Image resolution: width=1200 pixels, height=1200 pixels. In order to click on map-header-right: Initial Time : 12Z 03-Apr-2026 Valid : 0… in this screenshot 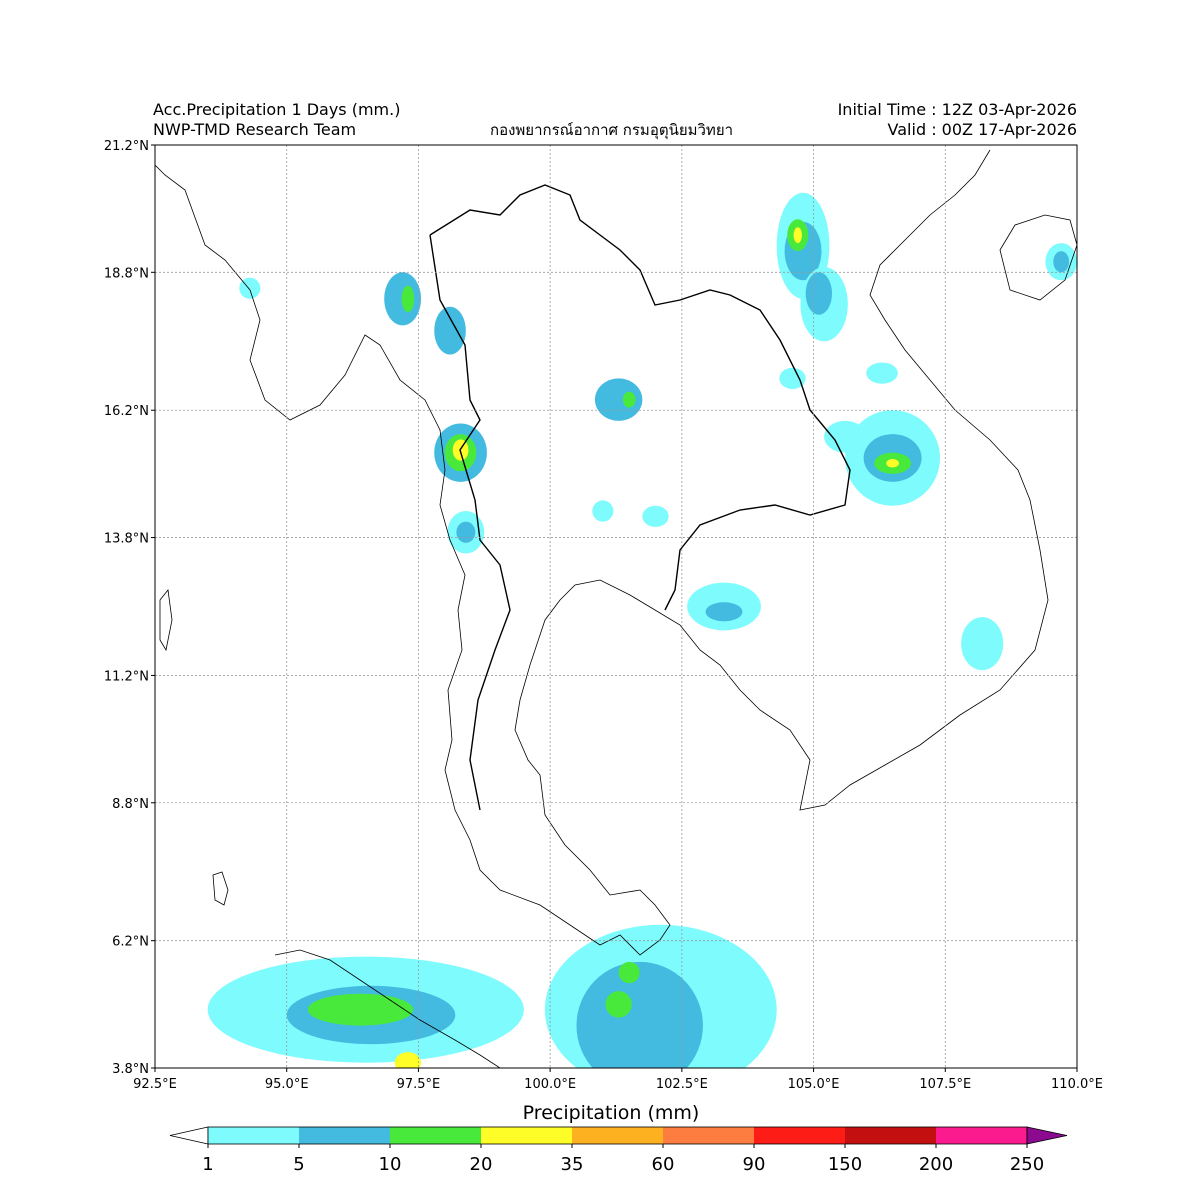, I will do `click(957, 120)`.